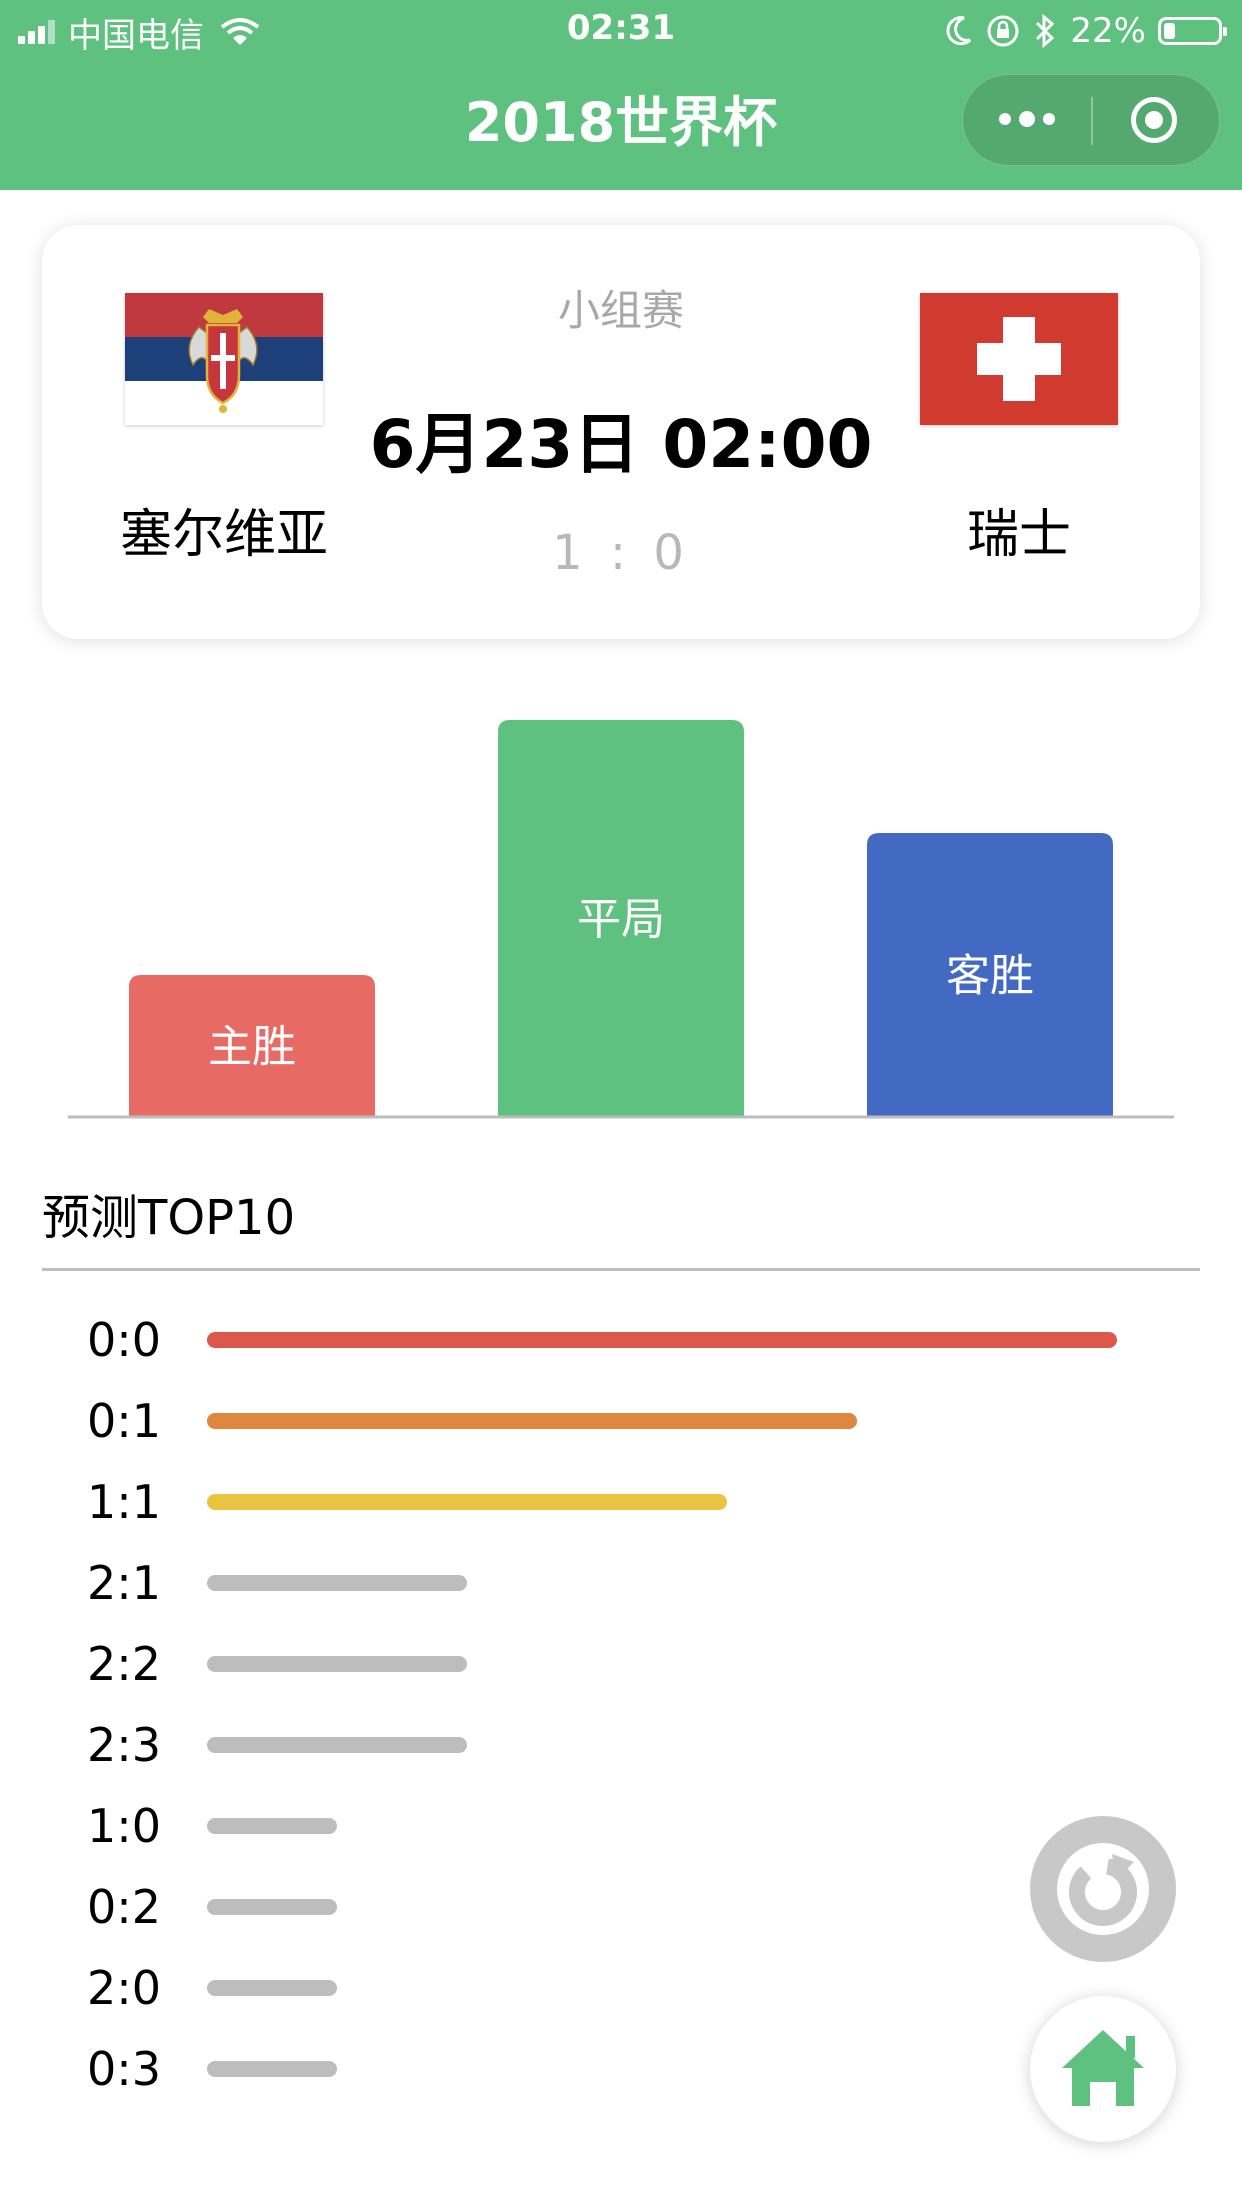 The height and width of the screenshot is (2208, 1242). Describe the element at coordinates (124, 1502) in the screenshot. I see `prediction-score: 1:1` at that location.